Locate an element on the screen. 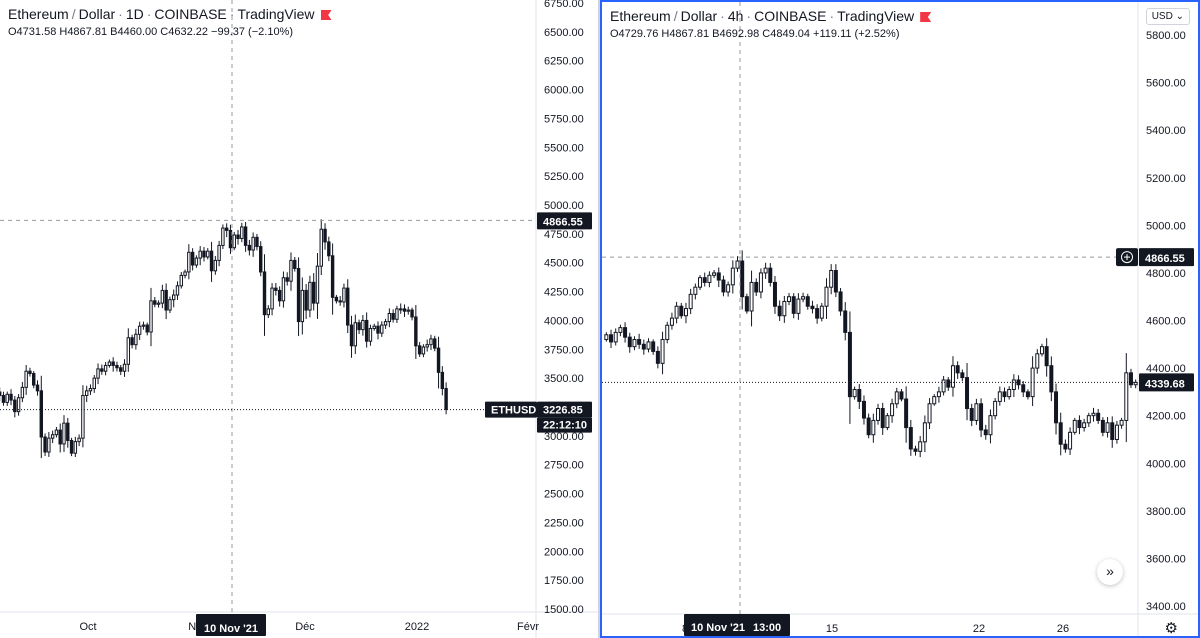 The height and width of the screenshot is (638, 1200). currency-label: USD is located at coordinates (1162, 16).